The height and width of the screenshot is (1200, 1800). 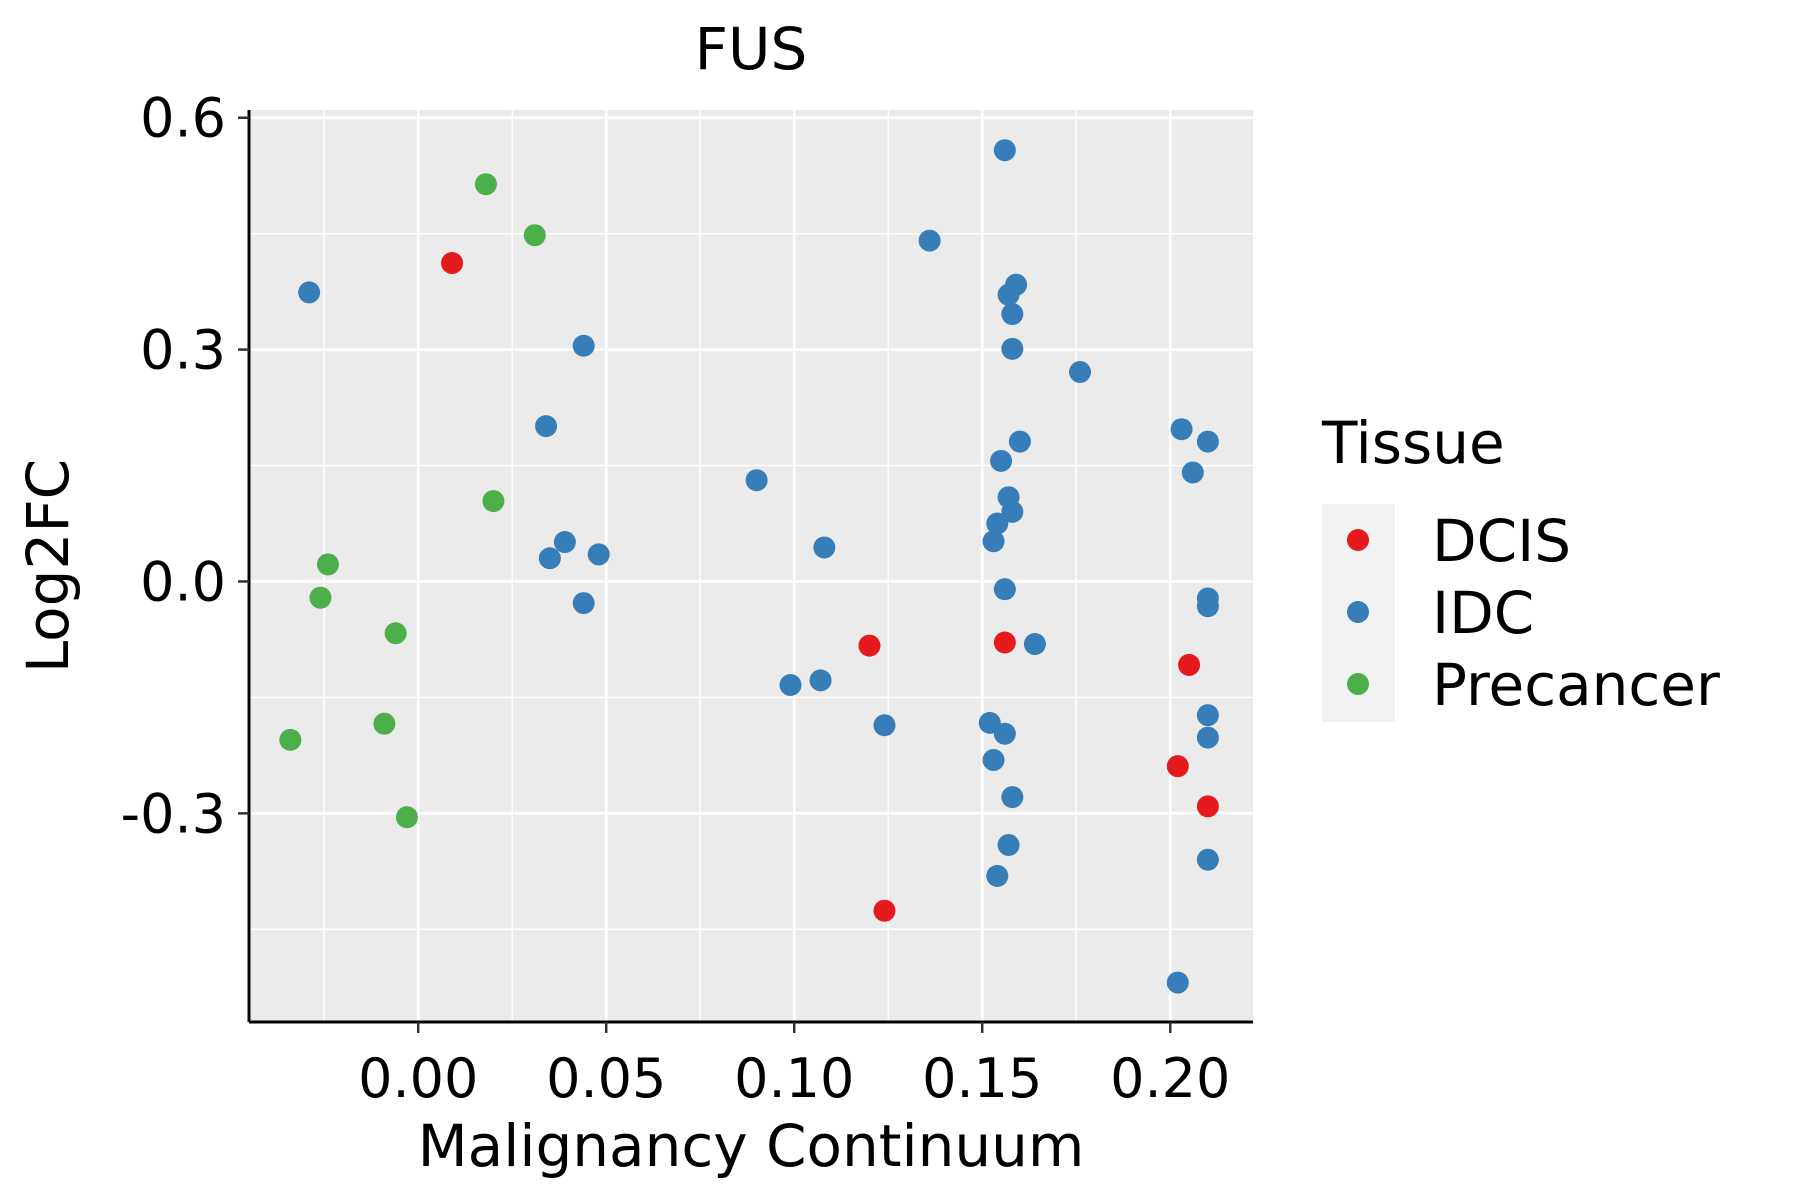 What do you see at coordinates (1358, 612) in the screenshot?
I see `legend-key-idc` at bounding box center [1358, 612].